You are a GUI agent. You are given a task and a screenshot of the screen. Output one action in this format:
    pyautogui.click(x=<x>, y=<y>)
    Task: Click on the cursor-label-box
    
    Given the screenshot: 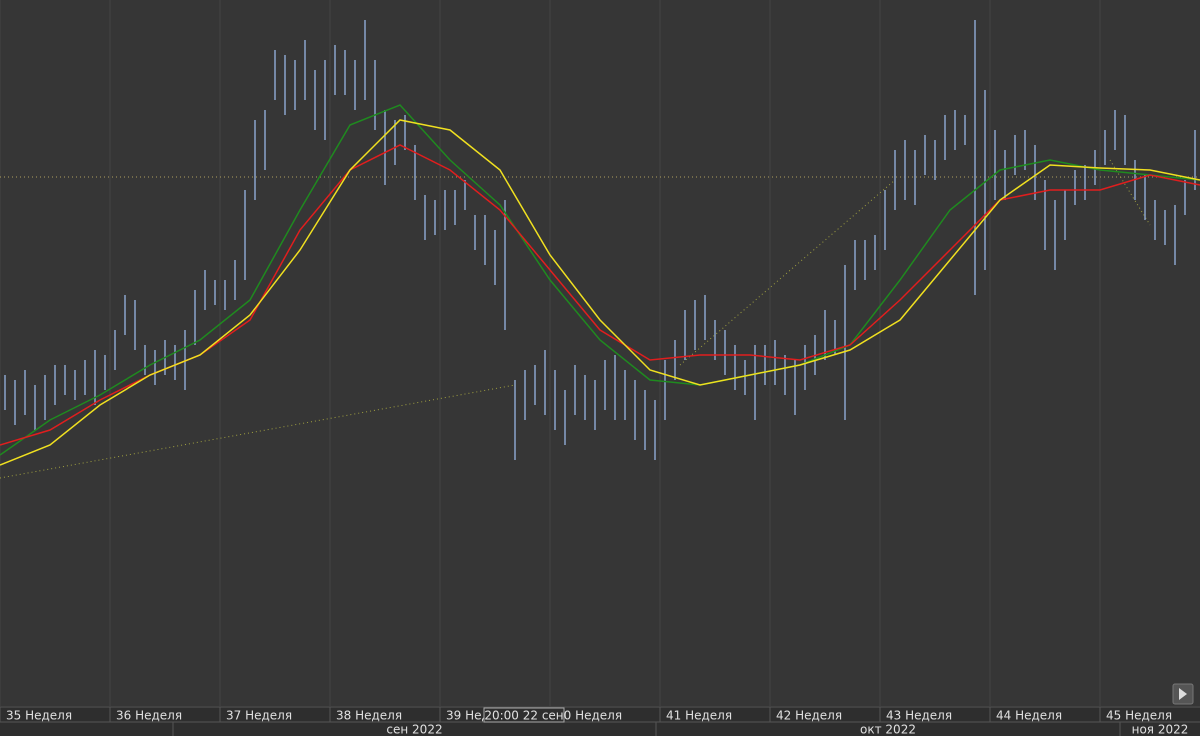 What is the action you would take?
    pyautogui.click(x=524, y=715)
    